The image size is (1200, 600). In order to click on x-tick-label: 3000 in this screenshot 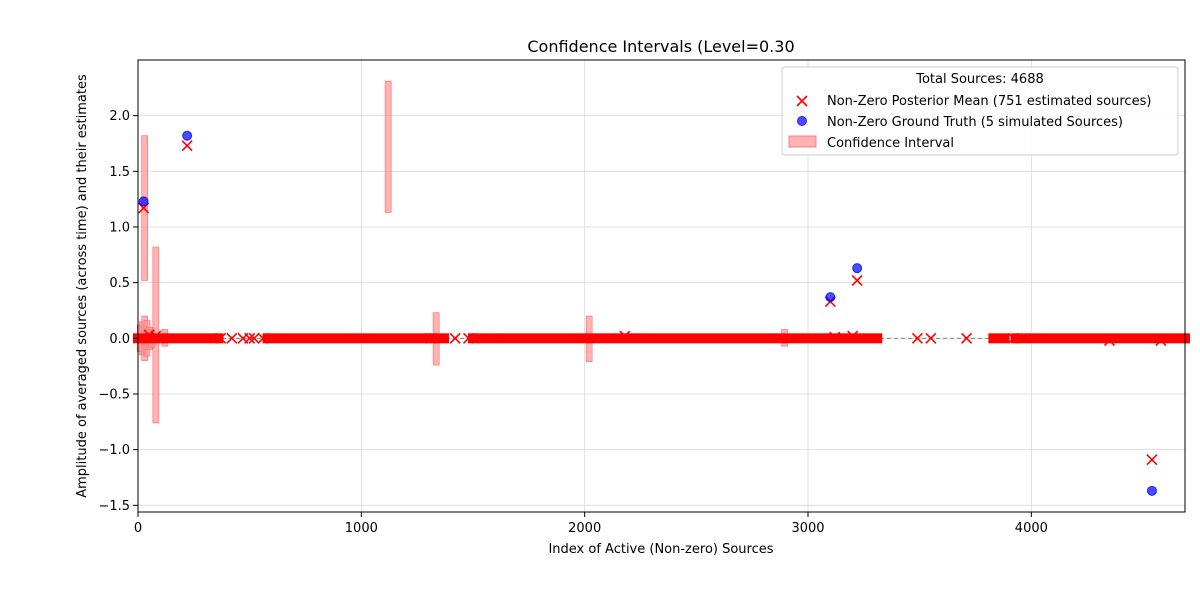, I will do `click(807, 528)`.